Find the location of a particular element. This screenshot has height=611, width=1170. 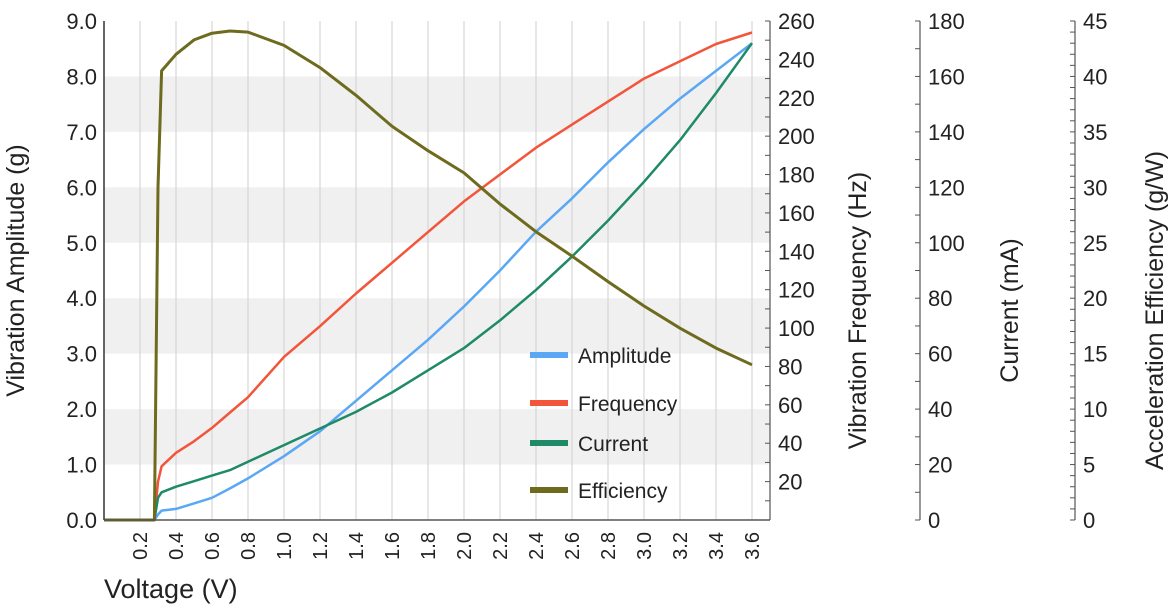

legend-label: Frequency is located at coordinates (628, 404).